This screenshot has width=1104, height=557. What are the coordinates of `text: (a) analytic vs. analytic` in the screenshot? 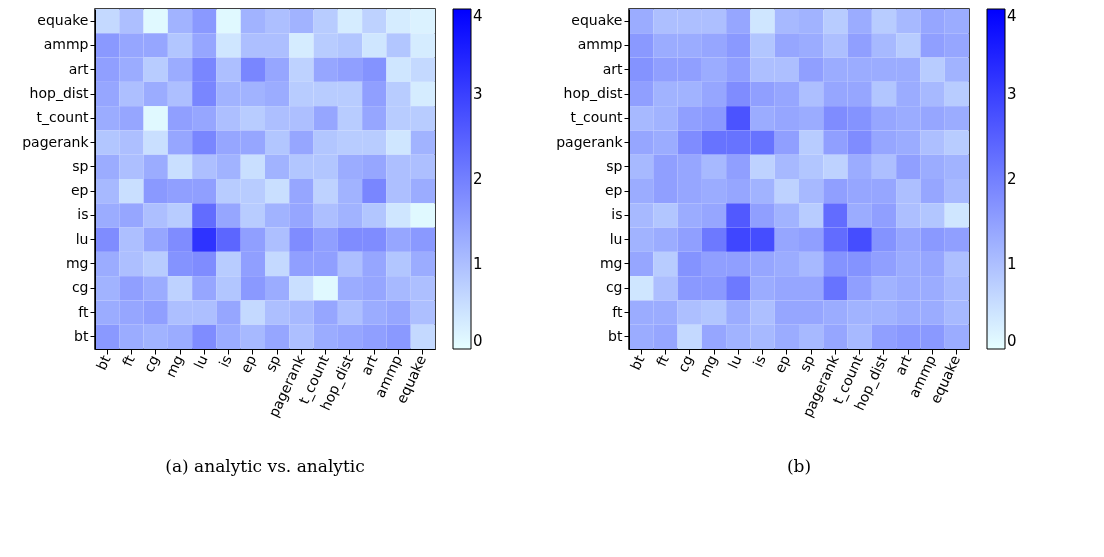 It's located at (265, 466).